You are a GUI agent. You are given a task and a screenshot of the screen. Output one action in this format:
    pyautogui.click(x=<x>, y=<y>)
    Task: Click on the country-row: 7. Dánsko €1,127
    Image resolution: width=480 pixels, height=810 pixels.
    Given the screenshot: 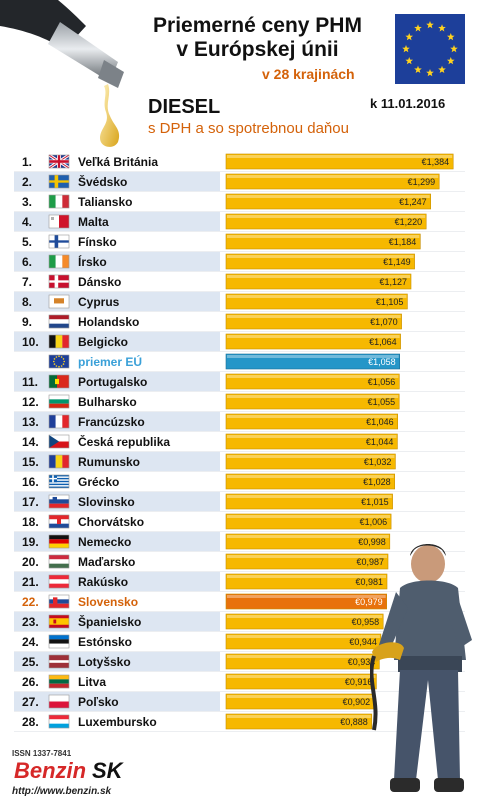 What is the action you would take?
    pyautogui.click(x=239, y=282)
    